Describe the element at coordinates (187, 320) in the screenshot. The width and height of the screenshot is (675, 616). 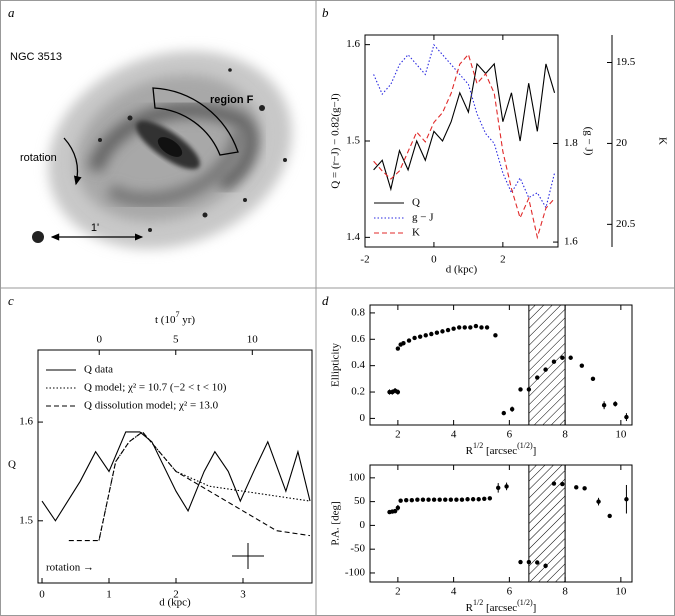
I see `label-part: yr)` at that location.